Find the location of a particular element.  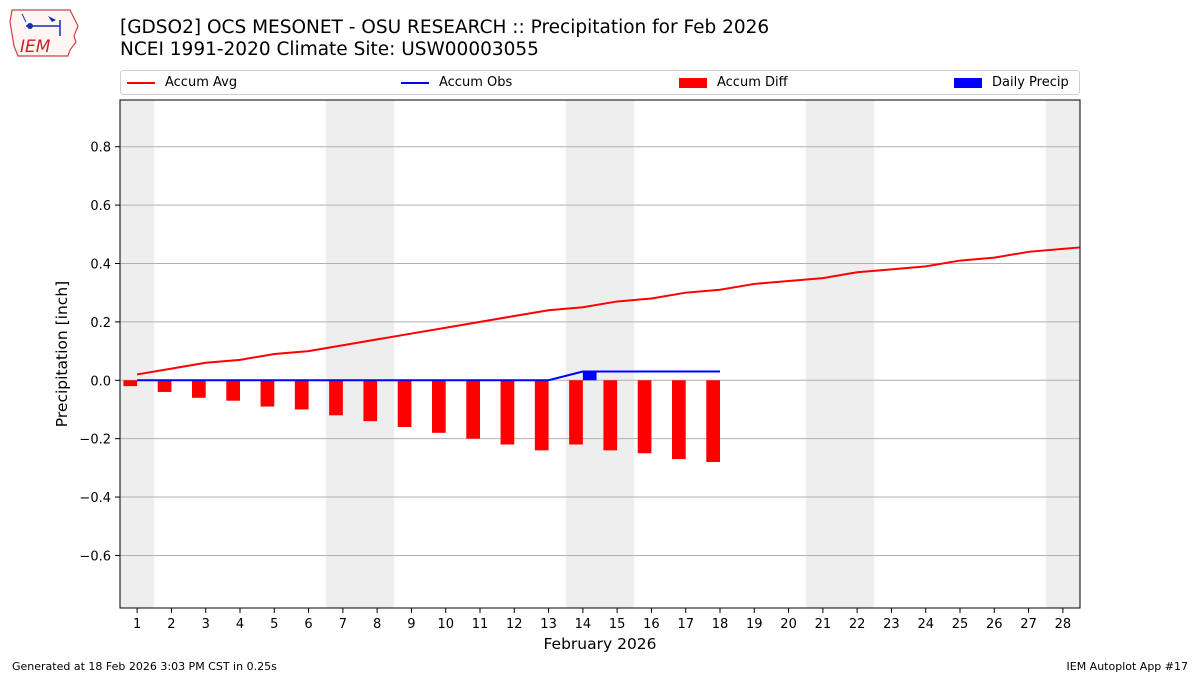

iem-logo: IEM is located at coordinates (45, 35).